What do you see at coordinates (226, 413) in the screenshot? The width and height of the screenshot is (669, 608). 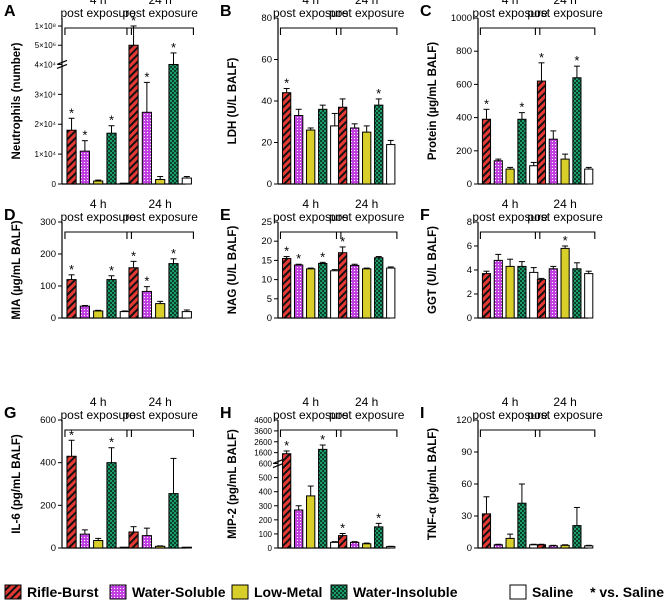 I see `panel-letter: H` at bounding box center [226, 413].